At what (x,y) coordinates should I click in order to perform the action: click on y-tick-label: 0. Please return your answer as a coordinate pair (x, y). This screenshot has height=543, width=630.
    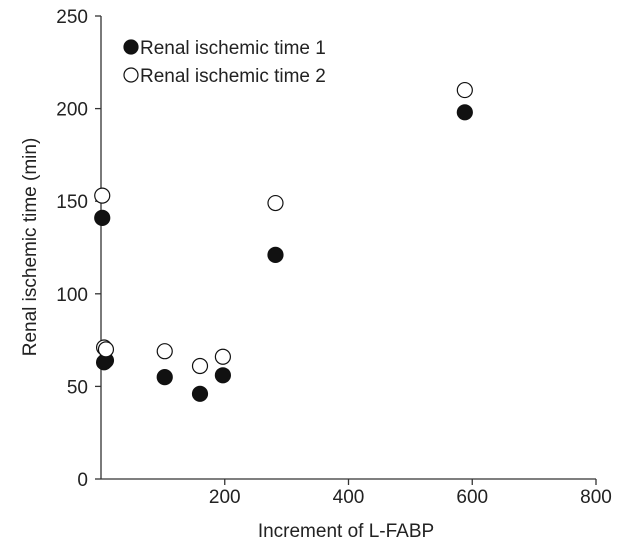
    Looking at the image, I should click on (82, 480).